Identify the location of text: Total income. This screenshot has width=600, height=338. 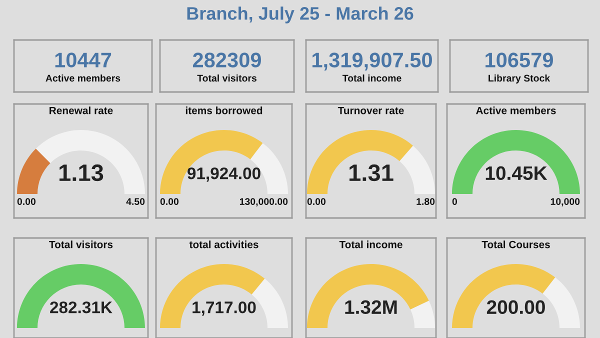
(372, 78).